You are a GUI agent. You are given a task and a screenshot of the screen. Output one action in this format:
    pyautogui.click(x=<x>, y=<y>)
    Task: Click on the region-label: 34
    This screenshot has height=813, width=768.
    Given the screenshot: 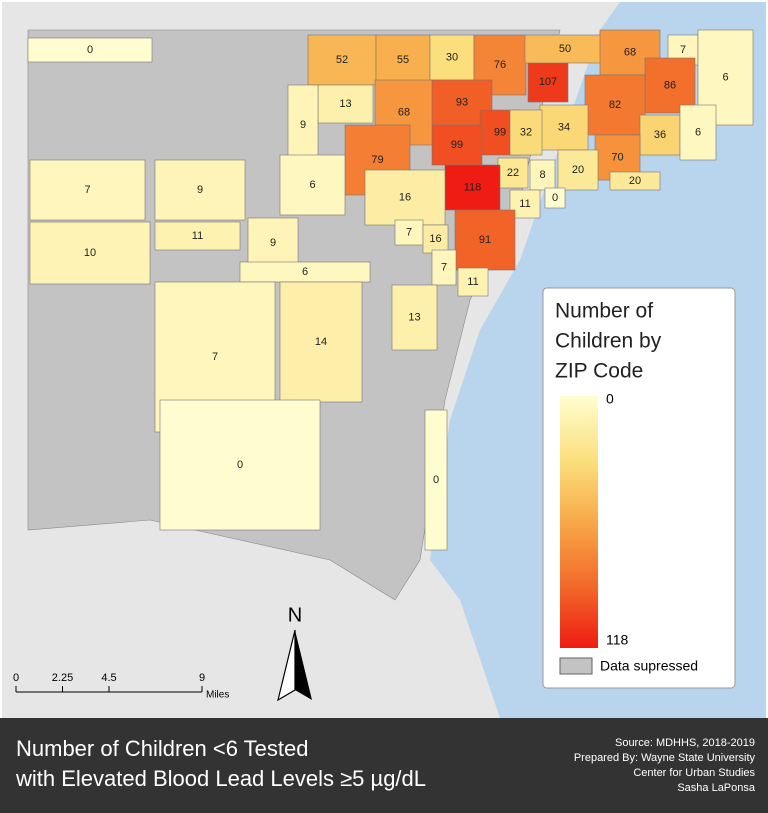 What is the action you would take?
    pyautogui.click(x=564, y=127)
    